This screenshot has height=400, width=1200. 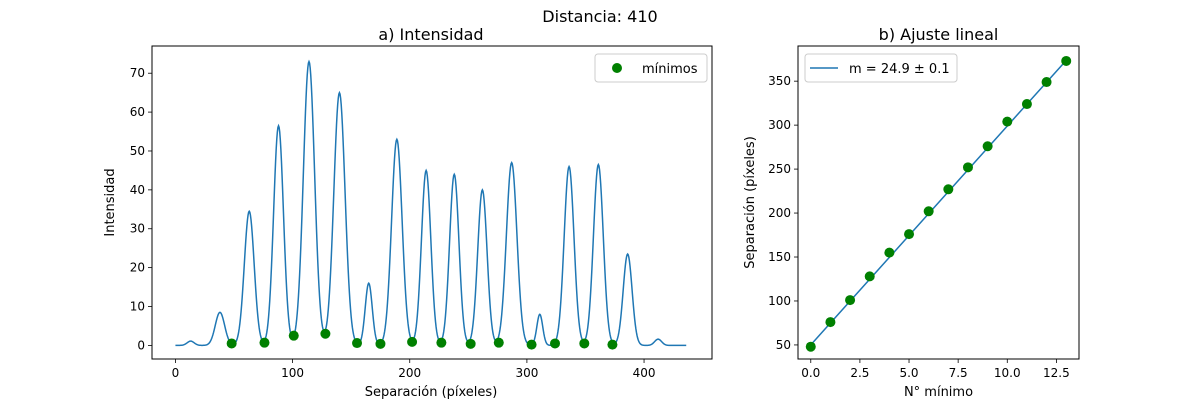 I want to click on intensity-xlabel: Separación (píxeles), so click(x=431, y=392).